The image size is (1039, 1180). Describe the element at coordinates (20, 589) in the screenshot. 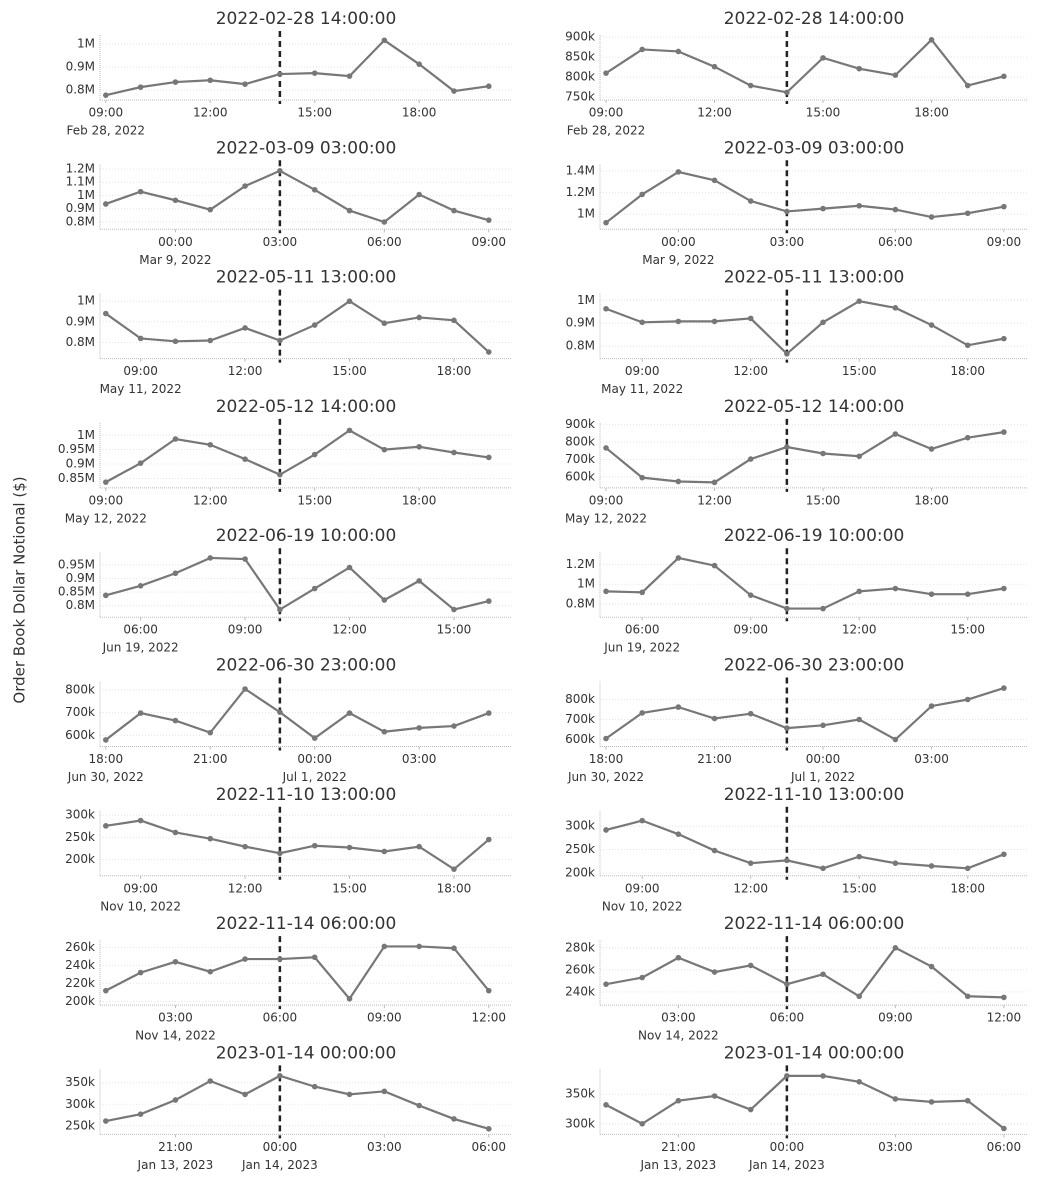

I see `y-axis-label: Order Book Dollar Notional ($)` at that location.